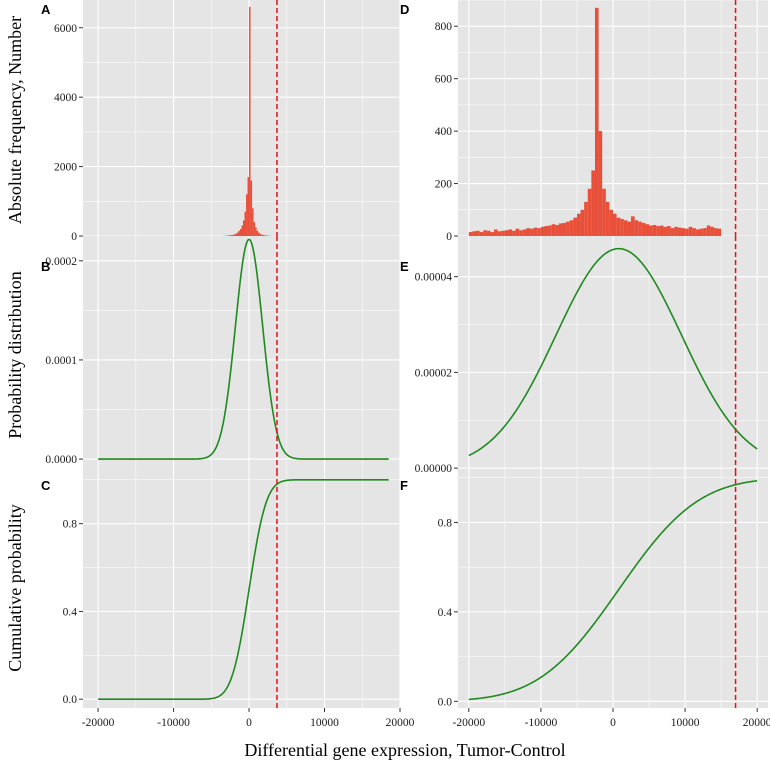 The height and width of the screenshot is (765, 770). I want to click on panel-f-xtick-label: 0, so click(613, 723).